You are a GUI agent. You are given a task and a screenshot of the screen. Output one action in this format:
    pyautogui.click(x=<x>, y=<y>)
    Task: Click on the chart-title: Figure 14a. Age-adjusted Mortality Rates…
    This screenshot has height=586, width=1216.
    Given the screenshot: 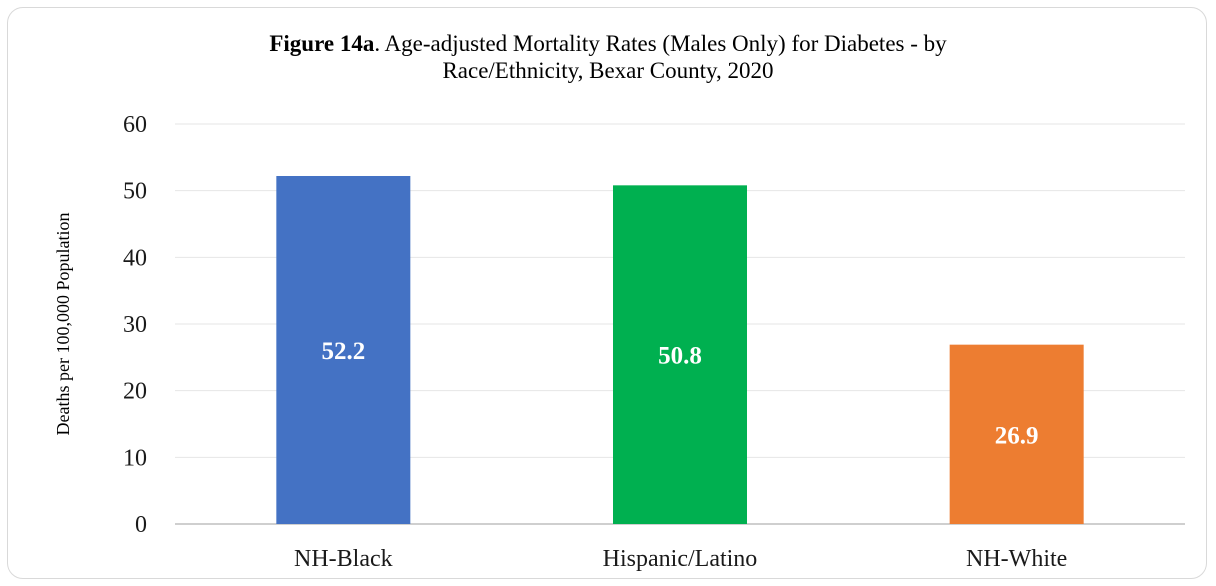 What is the action you would take?
    pyautogui.click(x=608, y=57)
    